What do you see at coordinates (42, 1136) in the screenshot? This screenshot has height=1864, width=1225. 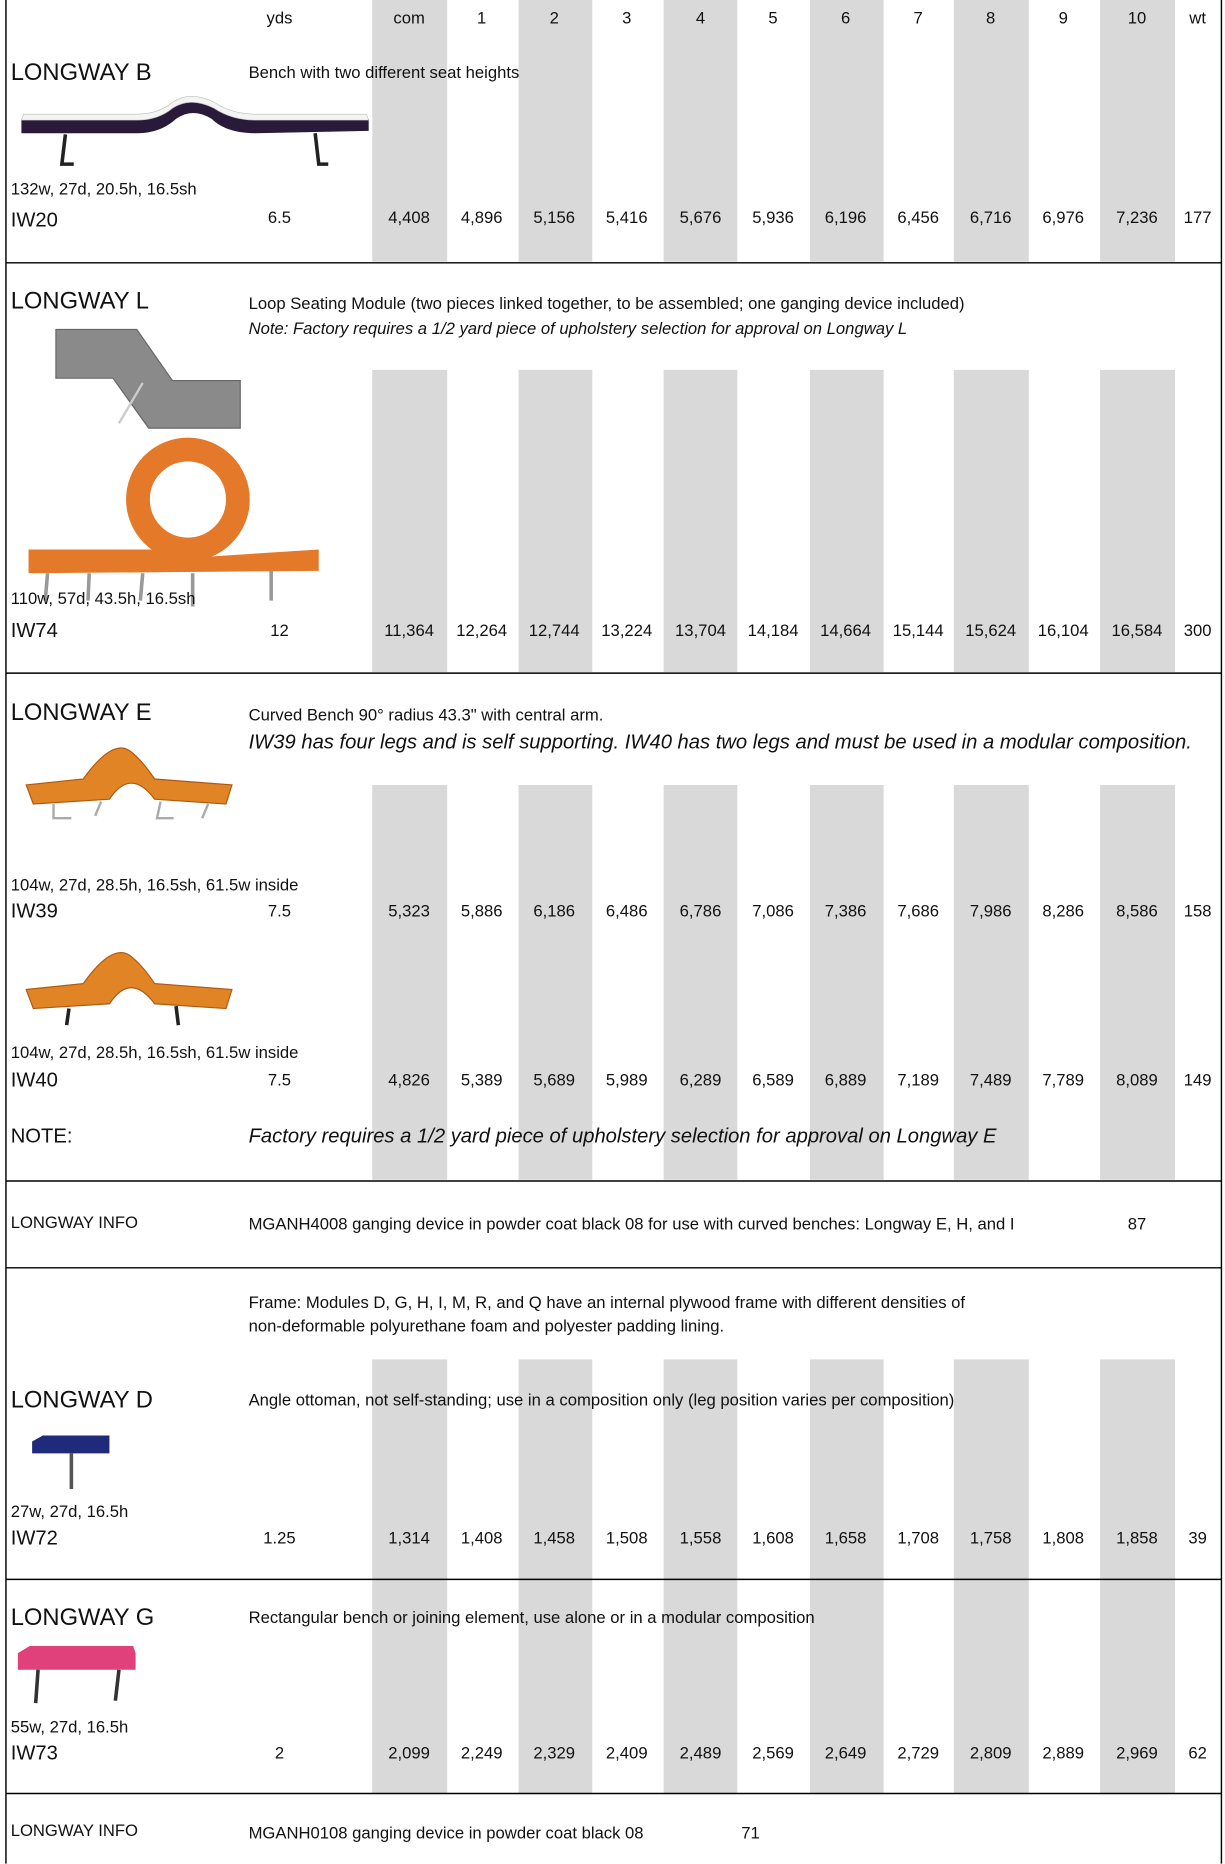 I see `note-label: NOTE:` at bounding box center [42, 1136].